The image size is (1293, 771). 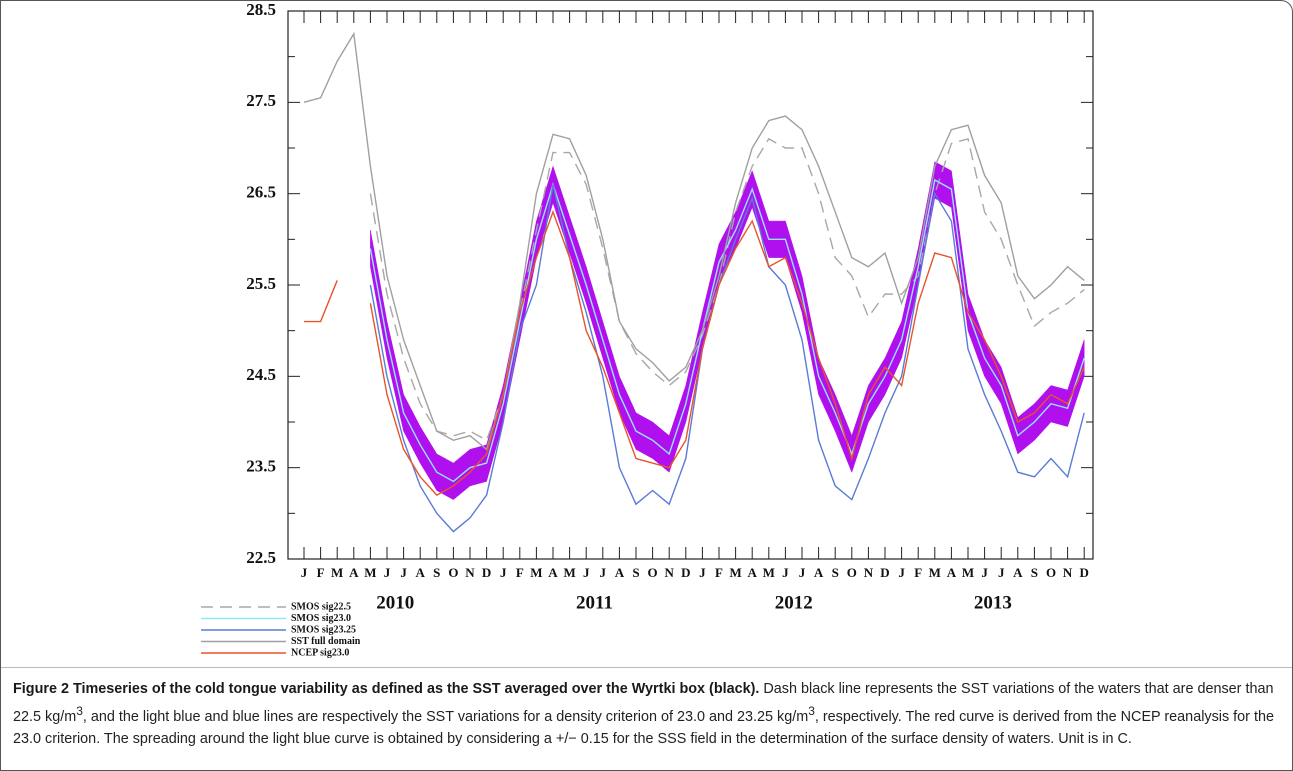 What do you see at coordinates (594, 602) in the screenshot?
I see `year-label: 2011` at bounding box center [594, 602].